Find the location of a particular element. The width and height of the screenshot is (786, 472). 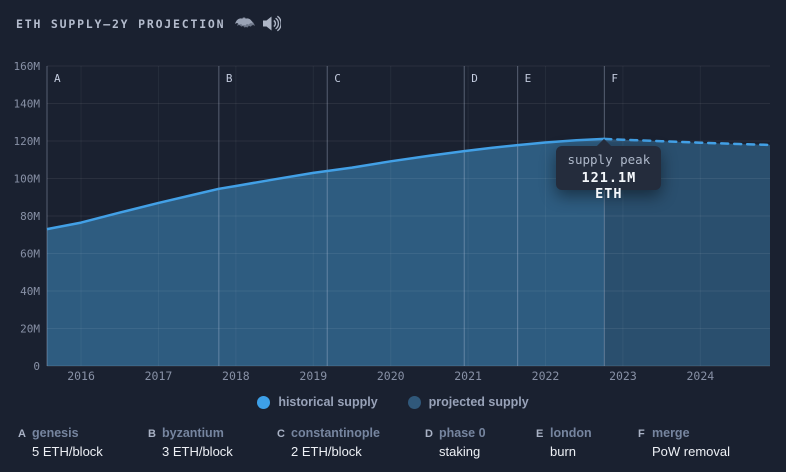

milestone-key: C is located at coordinates (281, 434).